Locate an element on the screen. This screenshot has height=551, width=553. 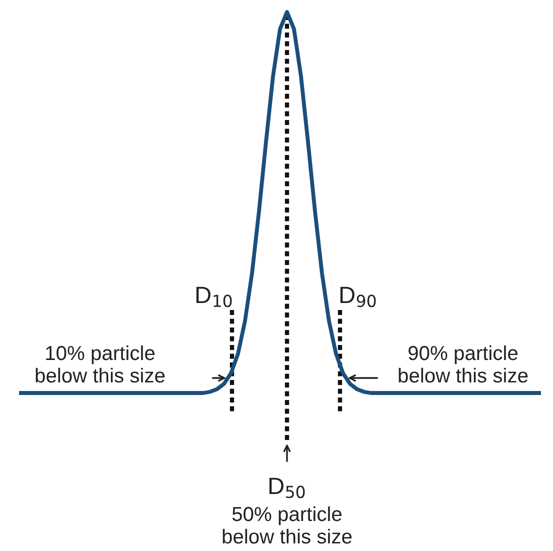
annotation: D$_{90}$ is located at coordinates (358, 297).